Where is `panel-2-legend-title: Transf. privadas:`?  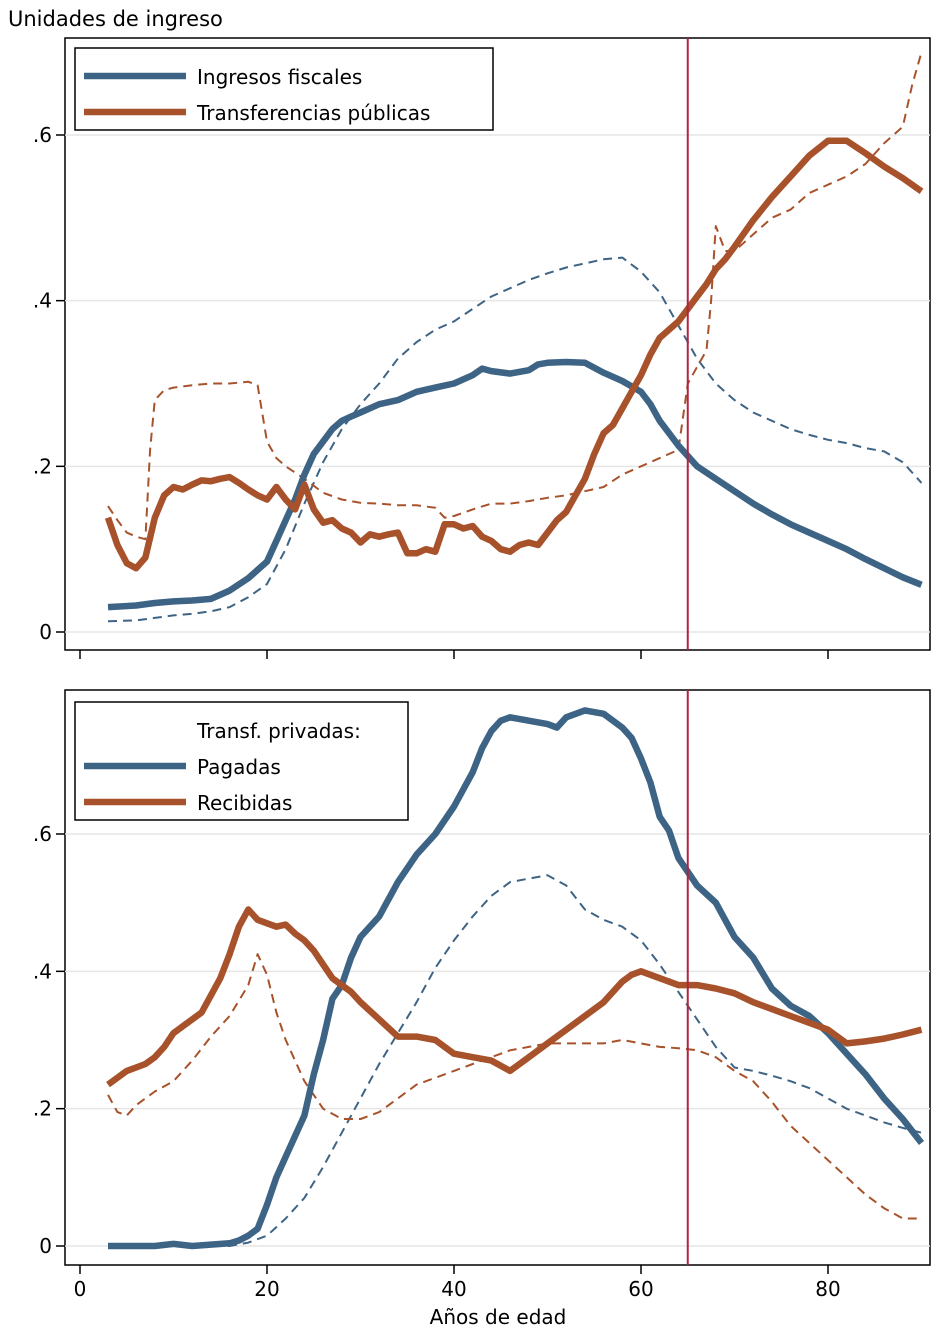
panel-2-legend-title: Transf. privadas: is located at coordinates (278, 731).